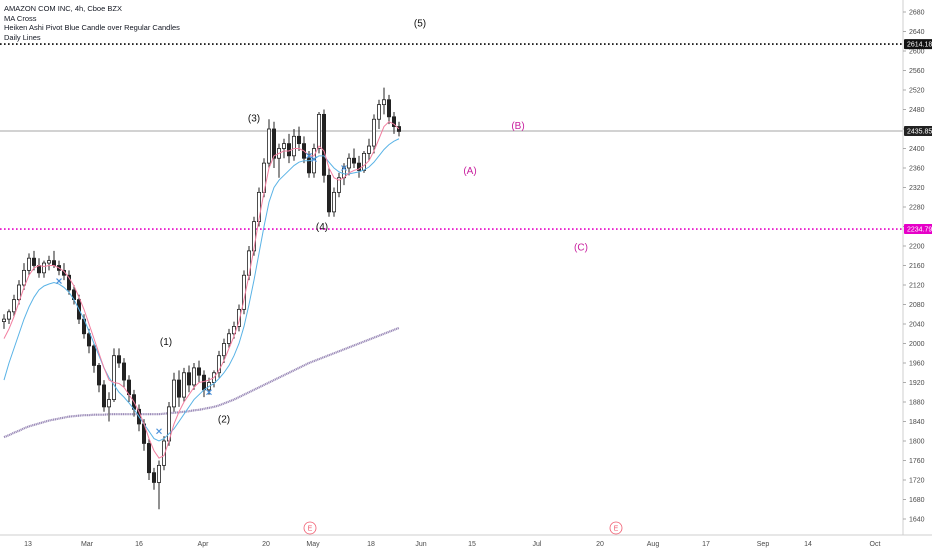 This screenshot has width=932, height=550. Describe the element at coordinates (22, 37) in the screenshot. I see `legend-daily-lines: Daily Lines` at that location.